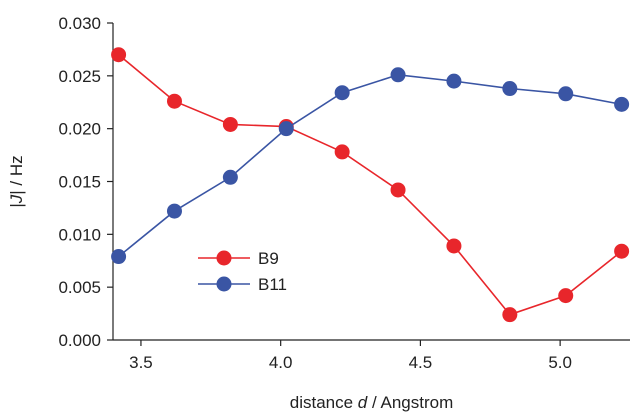  Describe the element at coordinates (79, 340) in the screenshot. I see `y-tick-label: 0.000` at that location.